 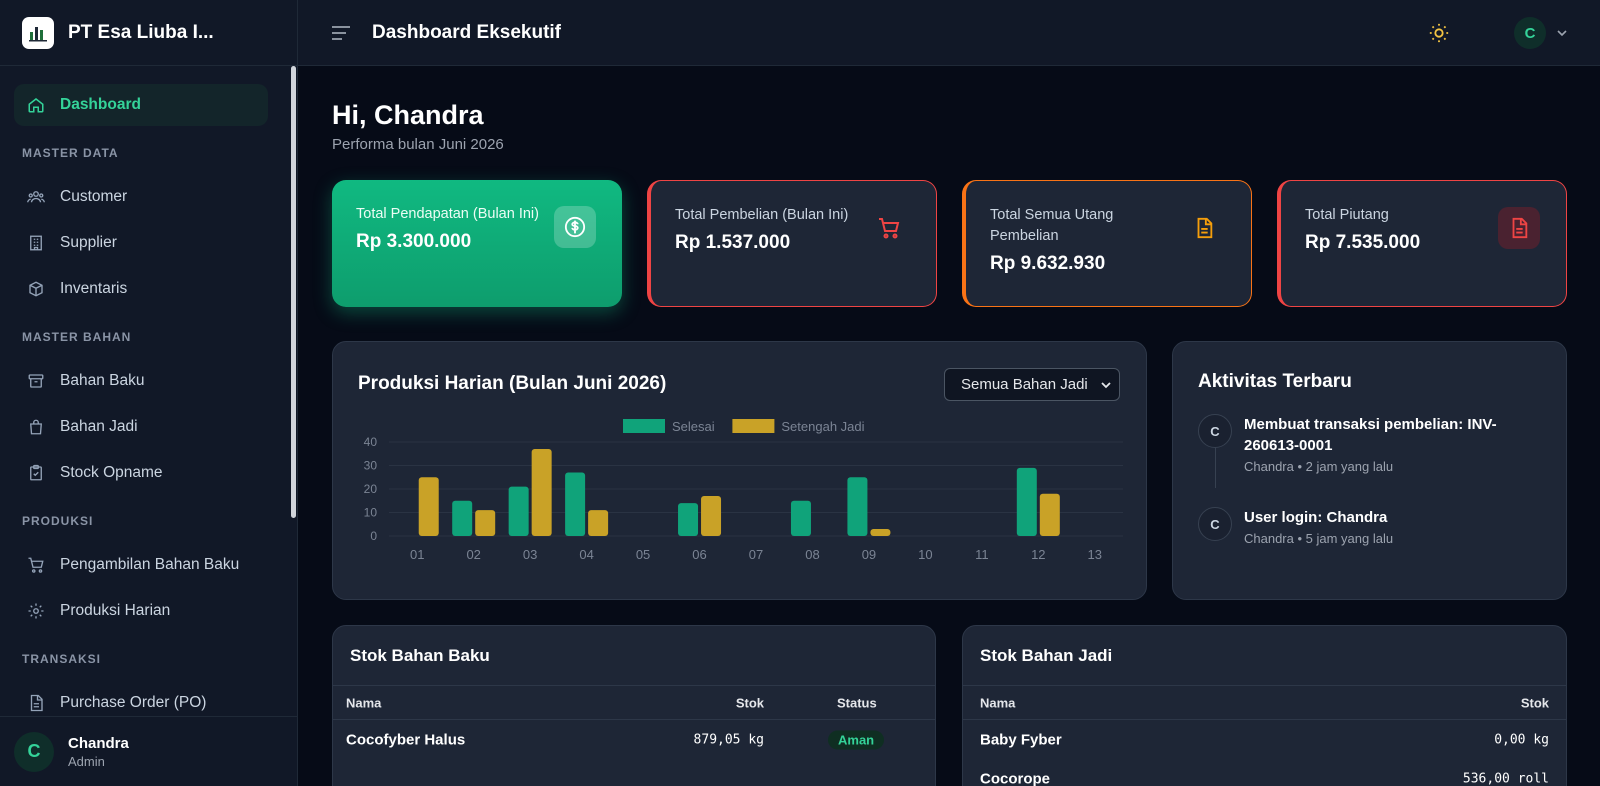 What do you see at coordinates (371, 466) in the screenshot?
I see `y-tick-label: 30` at bounding box center [371, 466].